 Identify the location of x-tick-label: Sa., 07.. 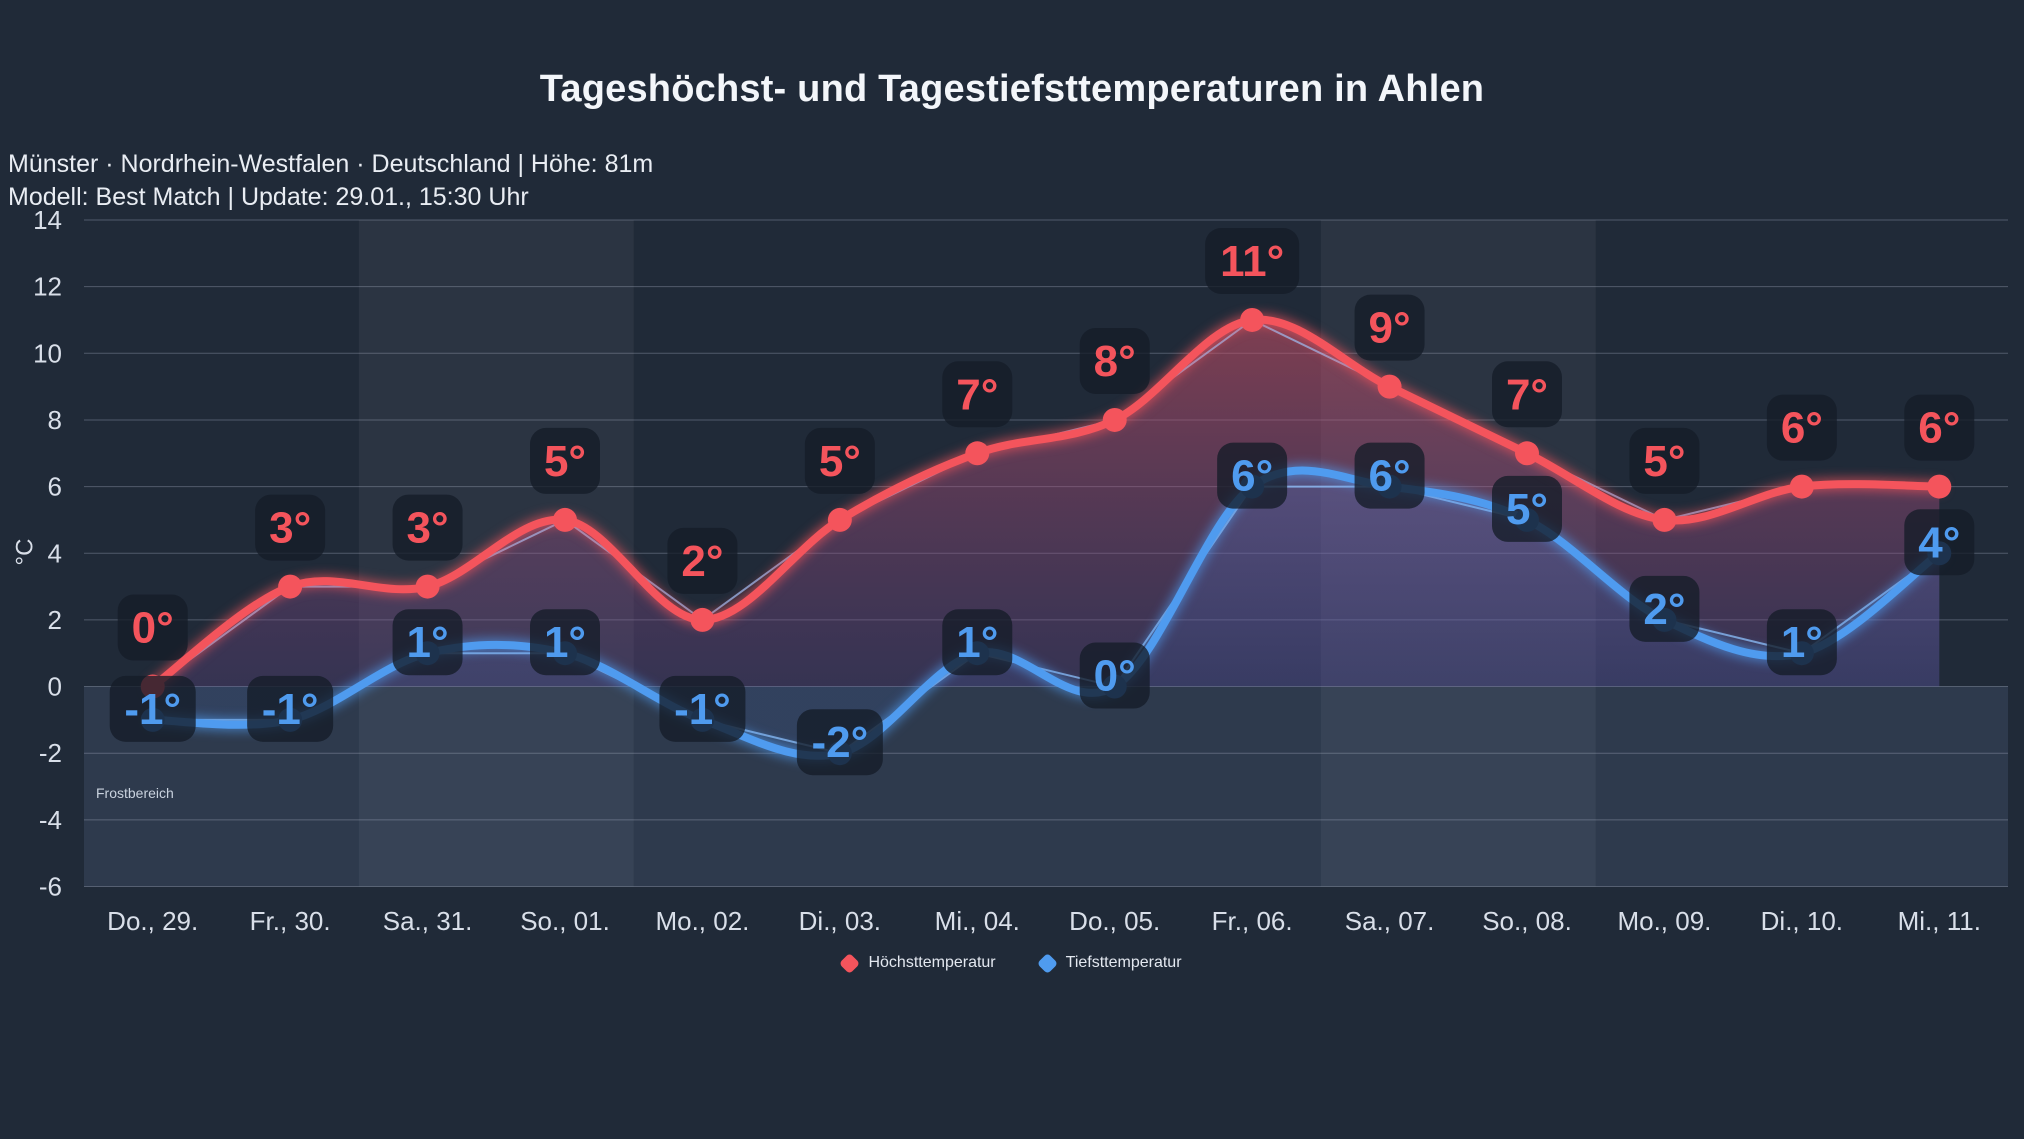
(1390, 921).